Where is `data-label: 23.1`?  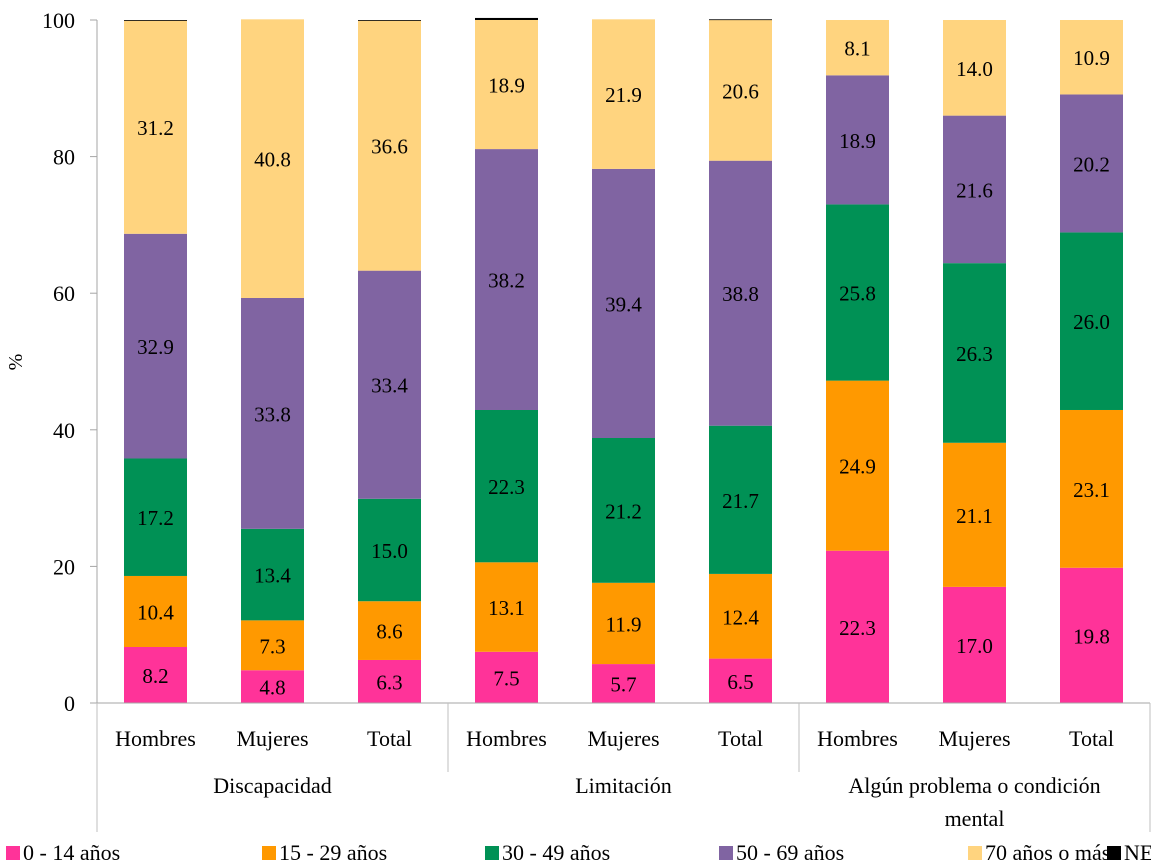
data-label: 23.1 is located at coordinates (1091, 490).